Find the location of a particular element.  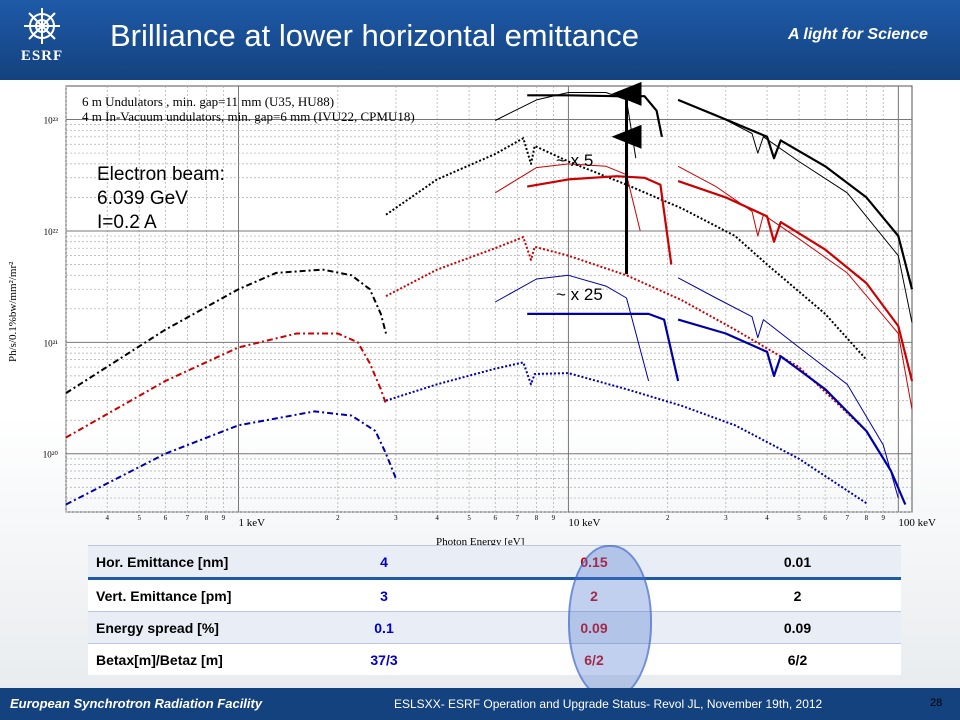

table-row: Energy spread [%] 0.1 0.09 0.09 is located at coordinates (494, 627).